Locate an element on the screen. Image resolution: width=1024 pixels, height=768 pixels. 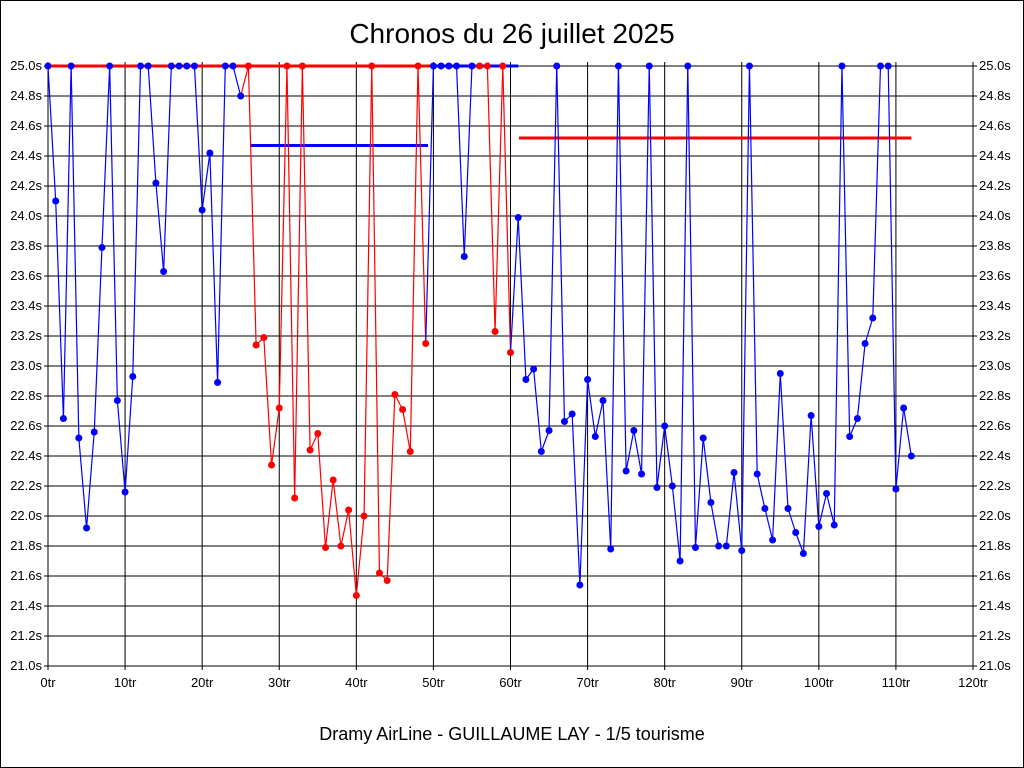
y-tick-label-left: 21.0s is located at coordinates (26, 665).